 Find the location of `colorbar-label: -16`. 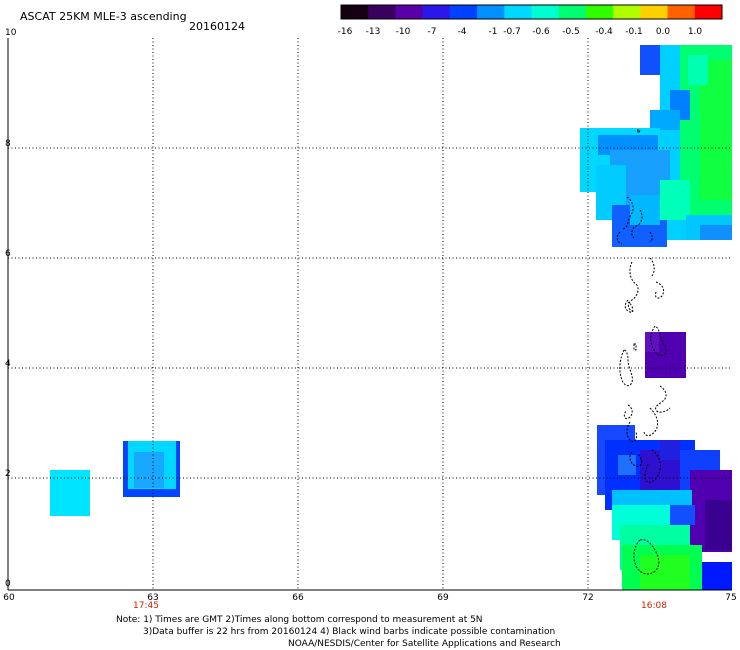

colorbar-label: -16 is located at coordinates (345, 32).